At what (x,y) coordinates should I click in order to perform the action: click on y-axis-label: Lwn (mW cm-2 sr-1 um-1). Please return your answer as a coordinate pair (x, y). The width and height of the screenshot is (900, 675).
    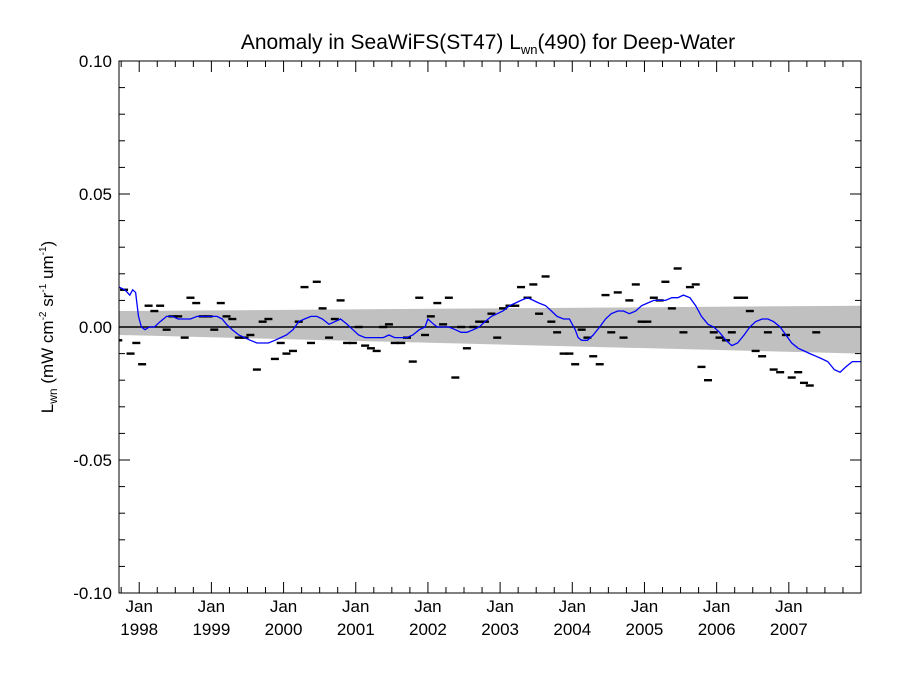
    Looking at the image, I should click on (49, 327).